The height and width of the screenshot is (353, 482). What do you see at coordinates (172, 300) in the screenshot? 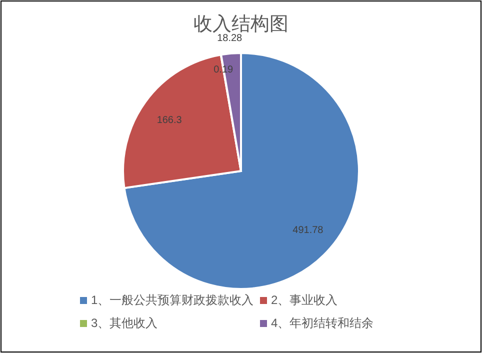
I see `legend-label: 1、一般公共预算财政拨款收入` at bounding box center [172, 300].